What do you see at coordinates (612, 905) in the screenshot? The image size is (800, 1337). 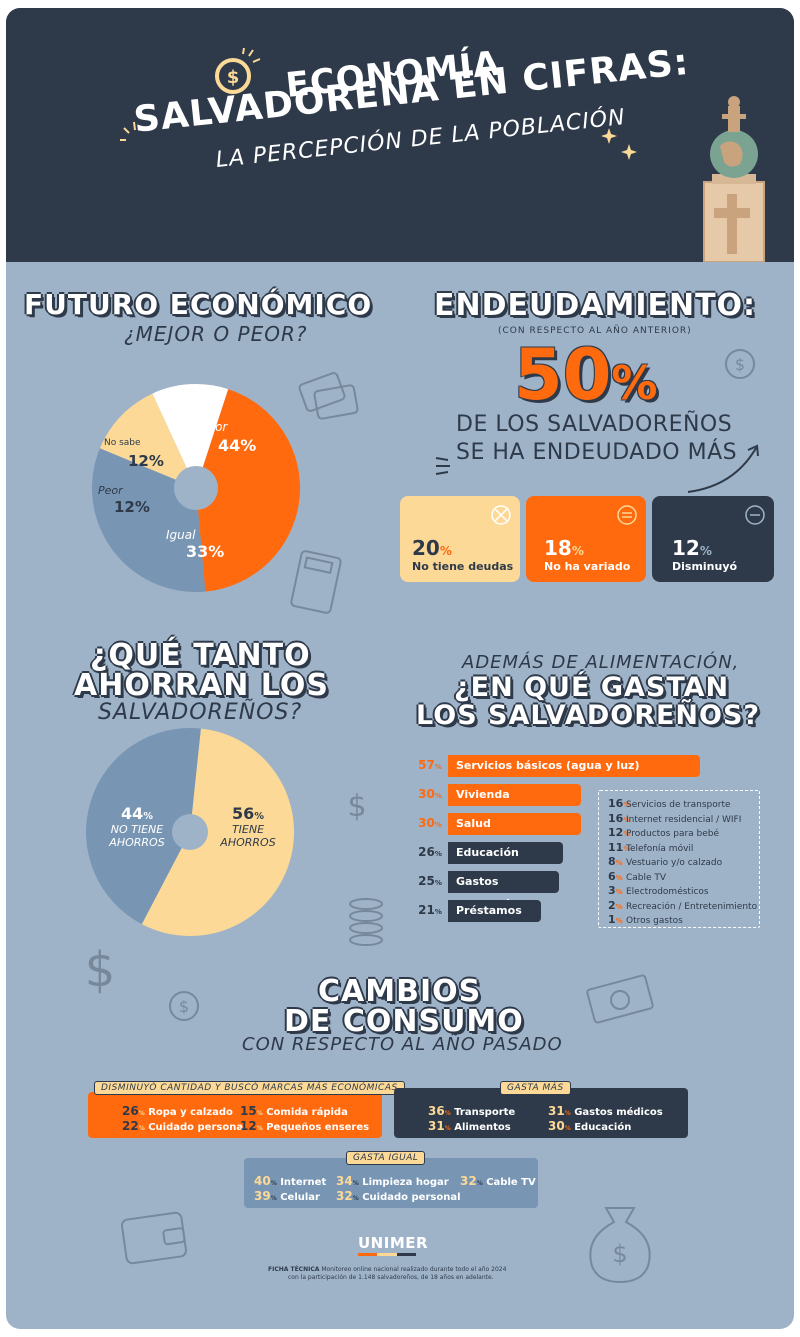 I see `others-item-number: 2` at bounding box center [612, 905].